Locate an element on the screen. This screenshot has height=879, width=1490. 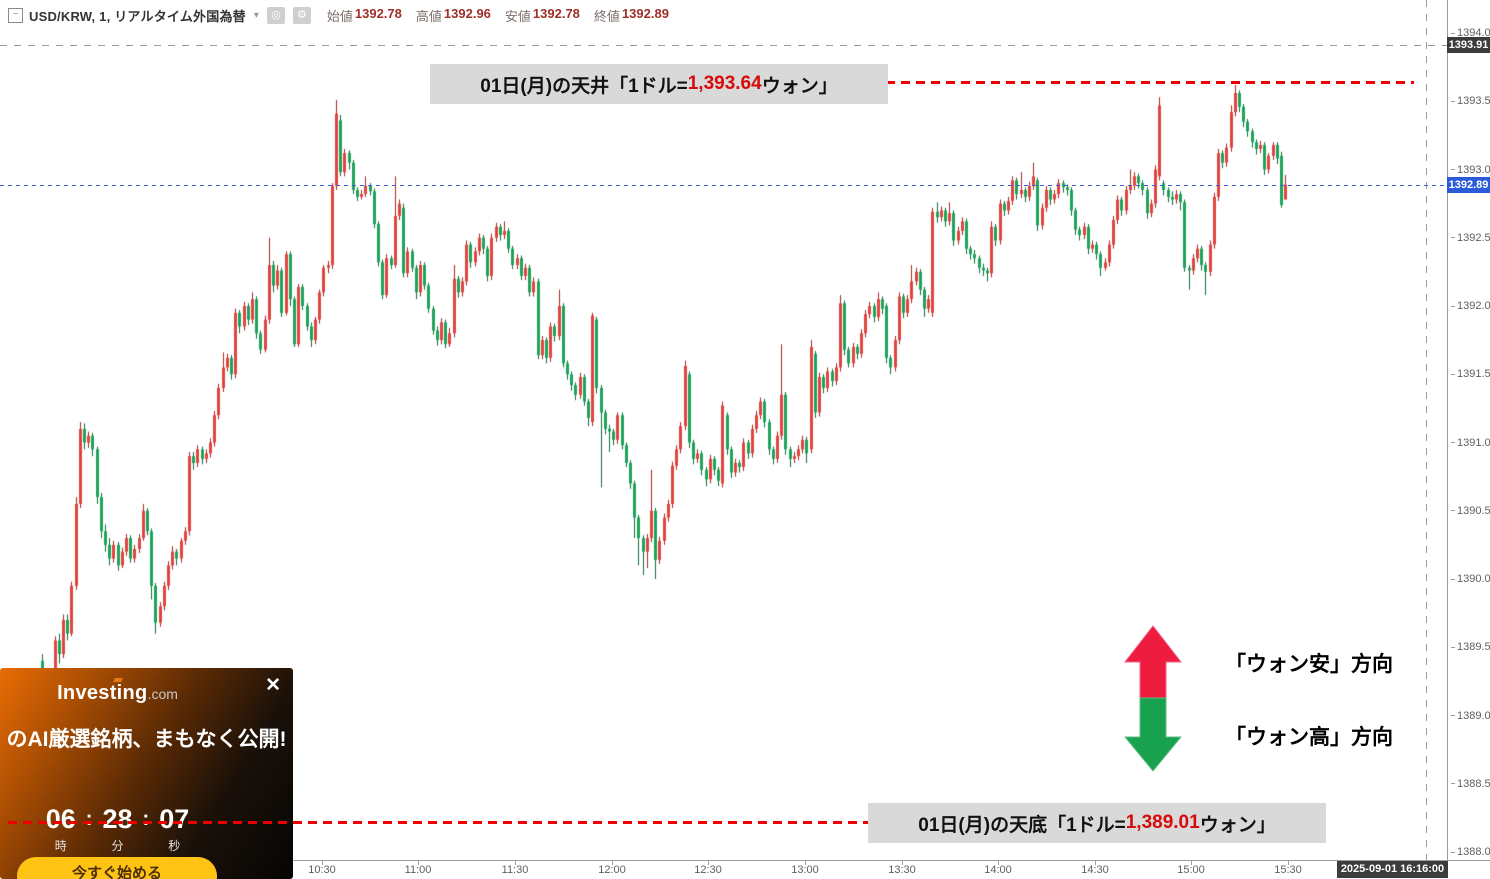
time-tick-label: 15:00 is located at coordinates (1191, 870).